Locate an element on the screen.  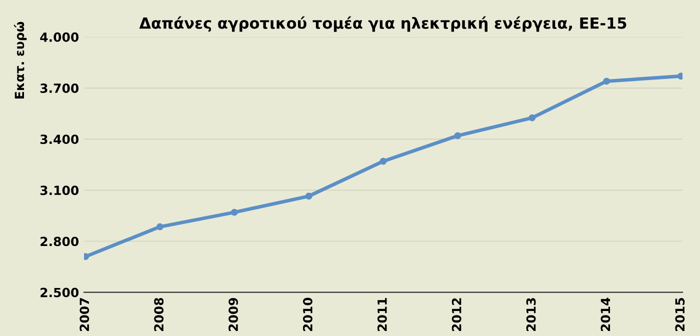
x-tick-label: 2010 is located at coordinates (307, 314).